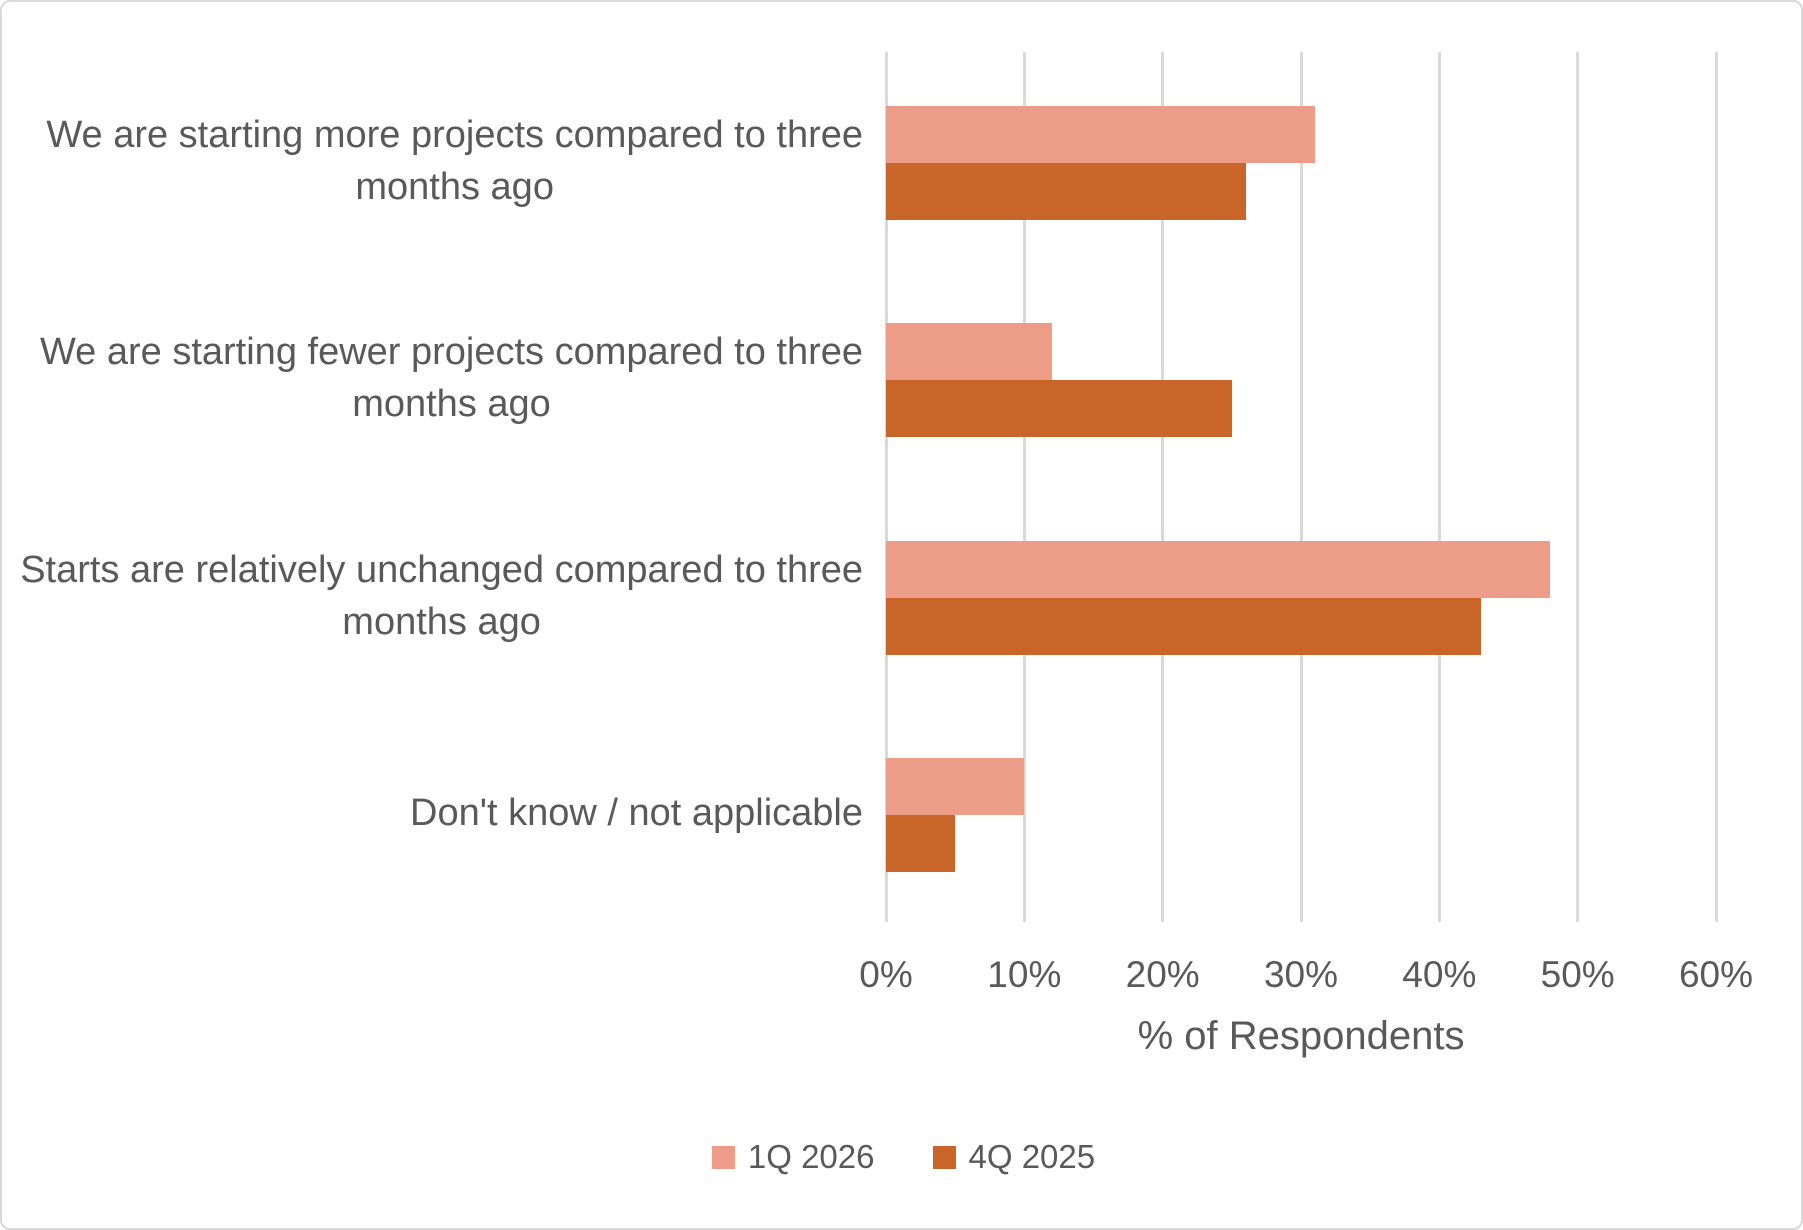 This screenshot has height=1230, width=1803. Describe the element at coordinates (1218, 569) in the screenshot. I see `bar-1q-2026-cat3` at that location.